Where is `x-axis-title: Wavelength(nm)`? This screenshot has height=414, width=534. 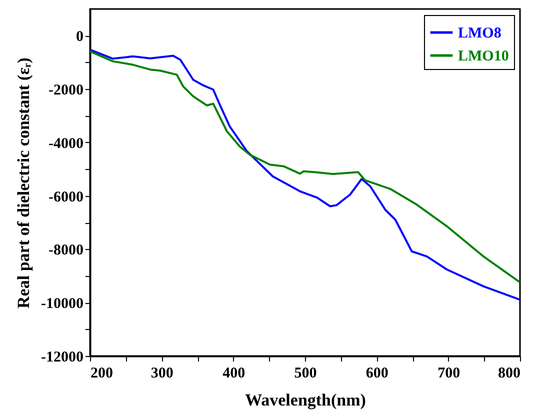
x-axis-title: Wavelength(nm) is located at coordinates (305, 400).